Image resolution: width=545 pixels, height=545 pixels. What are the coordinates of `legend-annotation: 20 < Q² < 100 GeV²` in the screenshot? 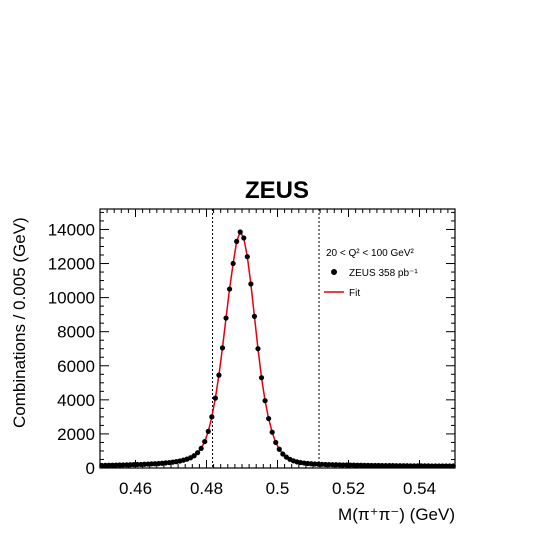 It's located at (370, 253).